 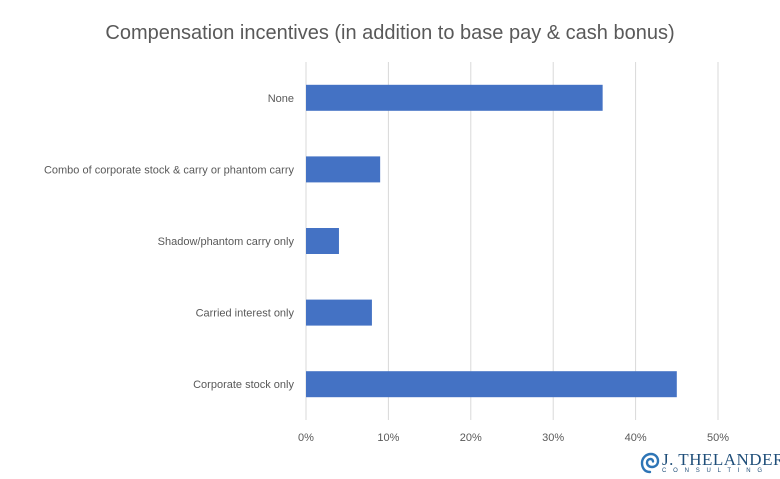 I want to click on company-logo: J. THELANDER CONSULTING, so click(x=710, y=463).